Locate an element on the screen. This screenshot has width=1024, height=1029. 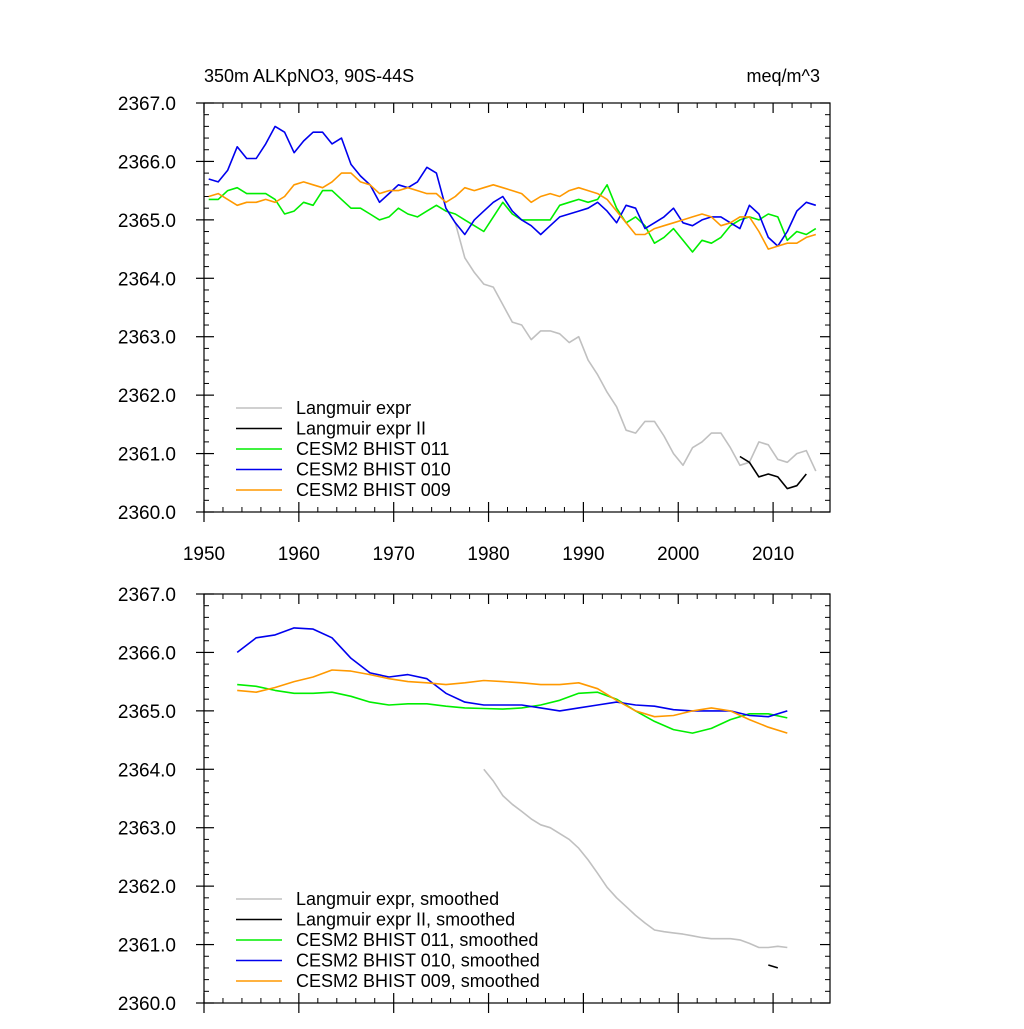
panel-title: 350m ALKpNO3, 90S-44S is located at coordinates (309, 76).